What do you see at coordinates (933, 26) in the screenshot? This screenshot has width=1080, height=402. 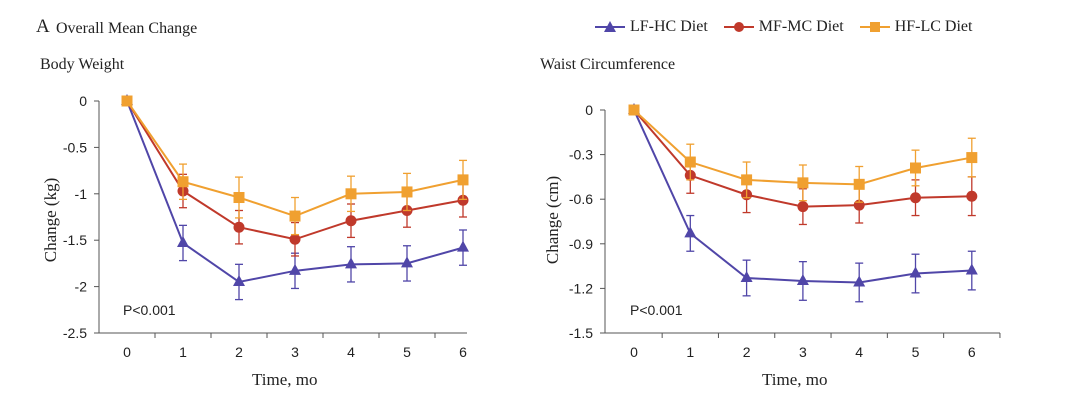 I see `legend-label: HF-LC Diet` at bounding box center [933, 26].